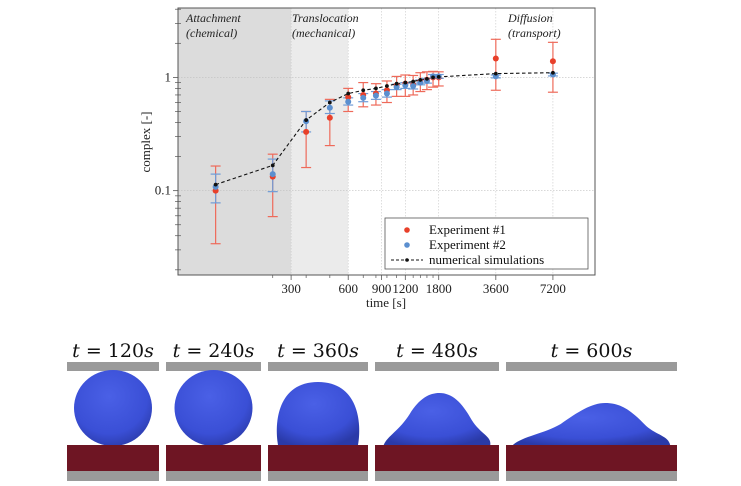  Describe the element at coordinates (553, 288) in the screenshot. I see `x-tick-label: 7200` at that location.